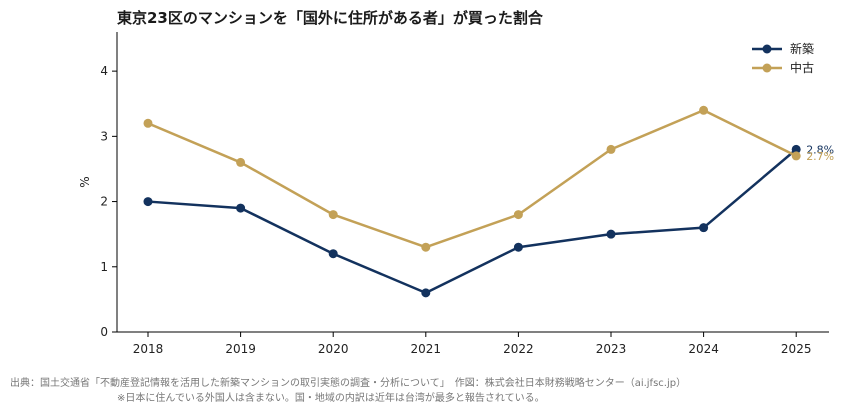 The image size is (843, 410). I want to click on legend-item: 中古, so click(783, 67).